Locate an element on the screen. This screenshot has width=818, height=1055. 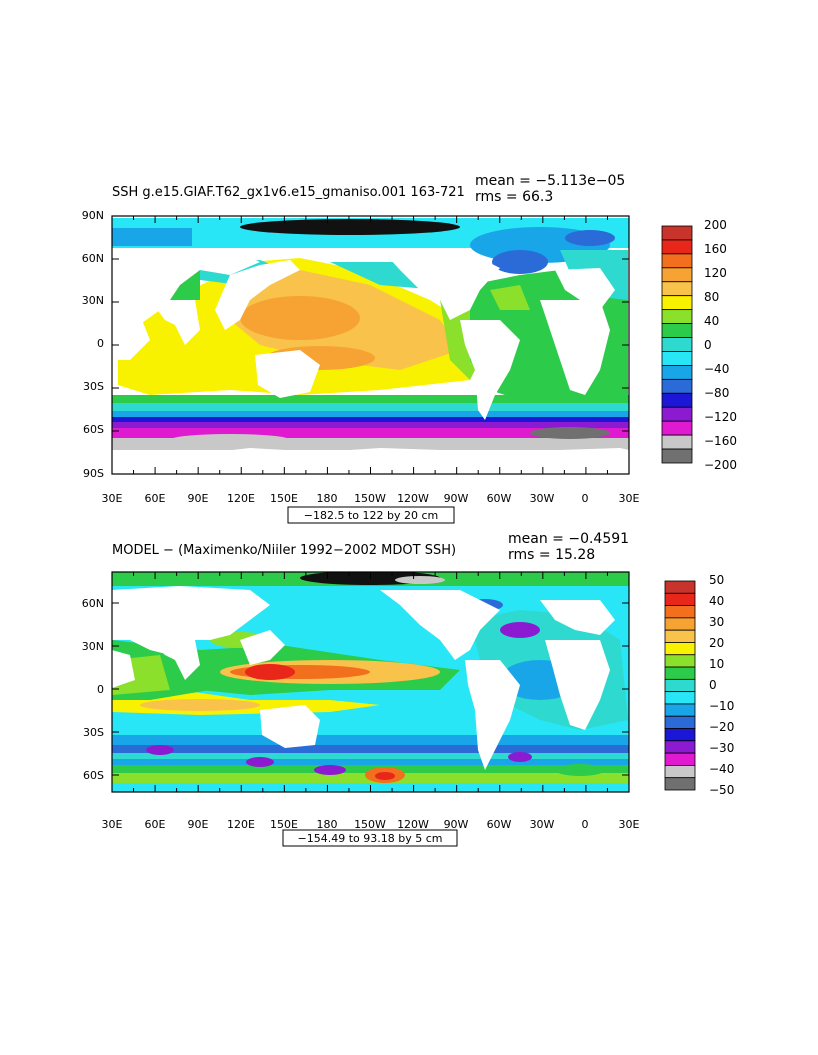
colorbar-label: −80 is located at coordinates (716, 393).